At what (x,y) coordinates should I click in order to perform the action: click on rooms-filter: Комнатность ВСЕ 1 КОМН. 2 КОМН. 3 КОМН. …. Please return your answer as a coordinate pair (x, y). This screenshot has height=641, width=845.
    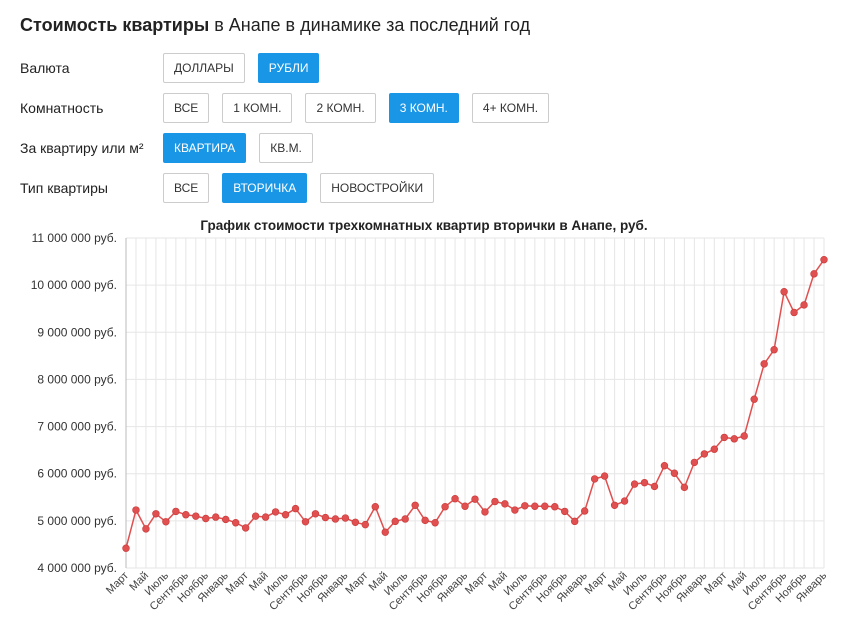
    Looking at the image, I should click on (291, 108).